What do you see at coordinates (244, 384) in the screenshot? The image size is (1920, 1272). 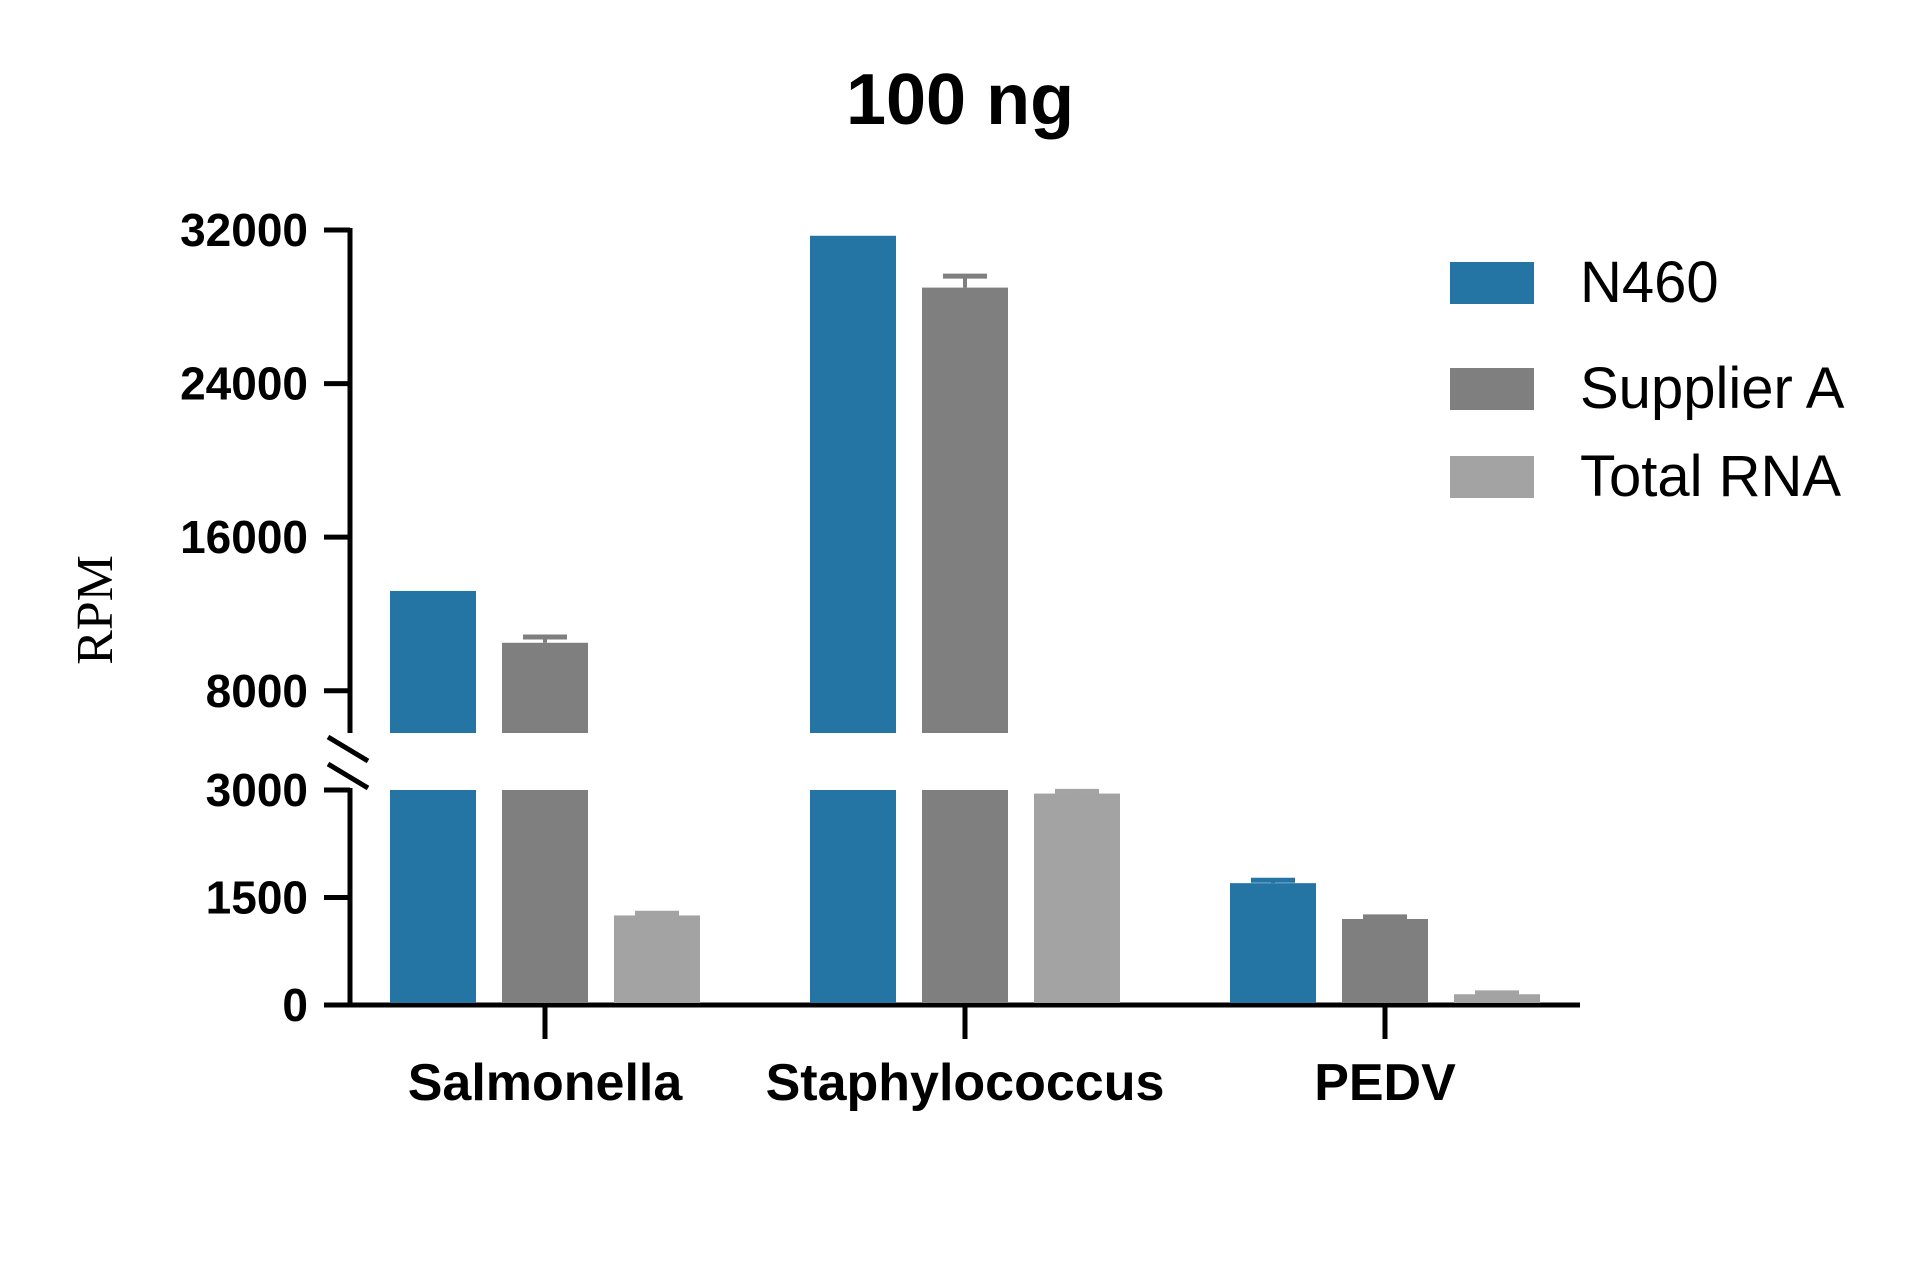 I see `y-tick-label: 24000` at bounding box center [244, 384].